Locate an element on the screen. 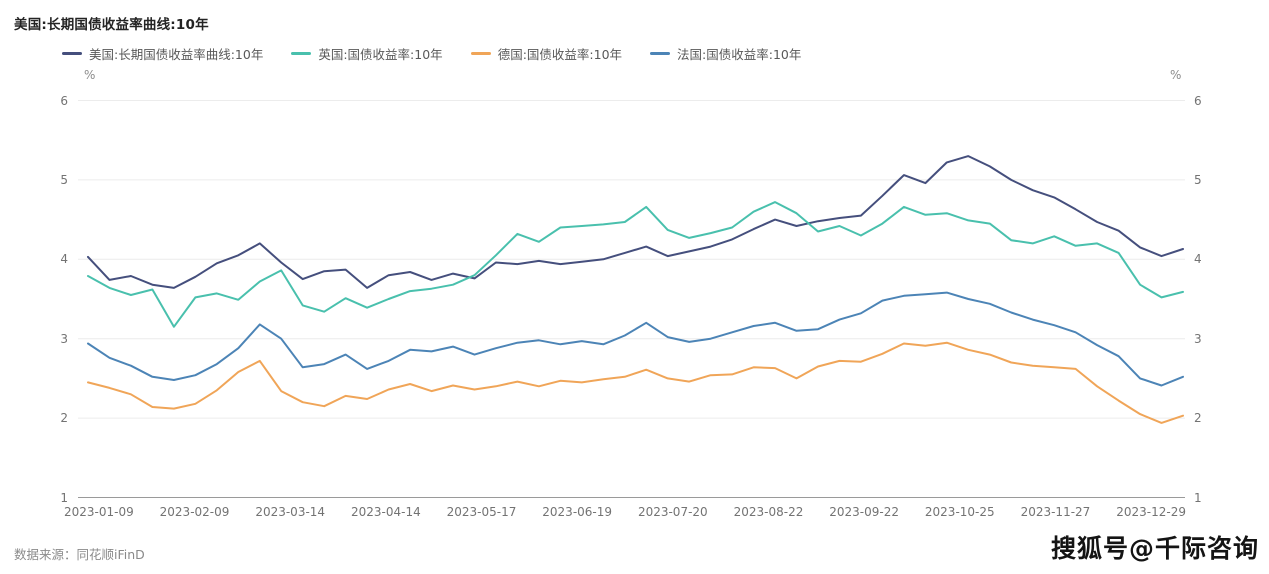 The height and width of the screenshot is (574, 1269). y-tick-label-right: 4 is located at coordinates (1198, 259).